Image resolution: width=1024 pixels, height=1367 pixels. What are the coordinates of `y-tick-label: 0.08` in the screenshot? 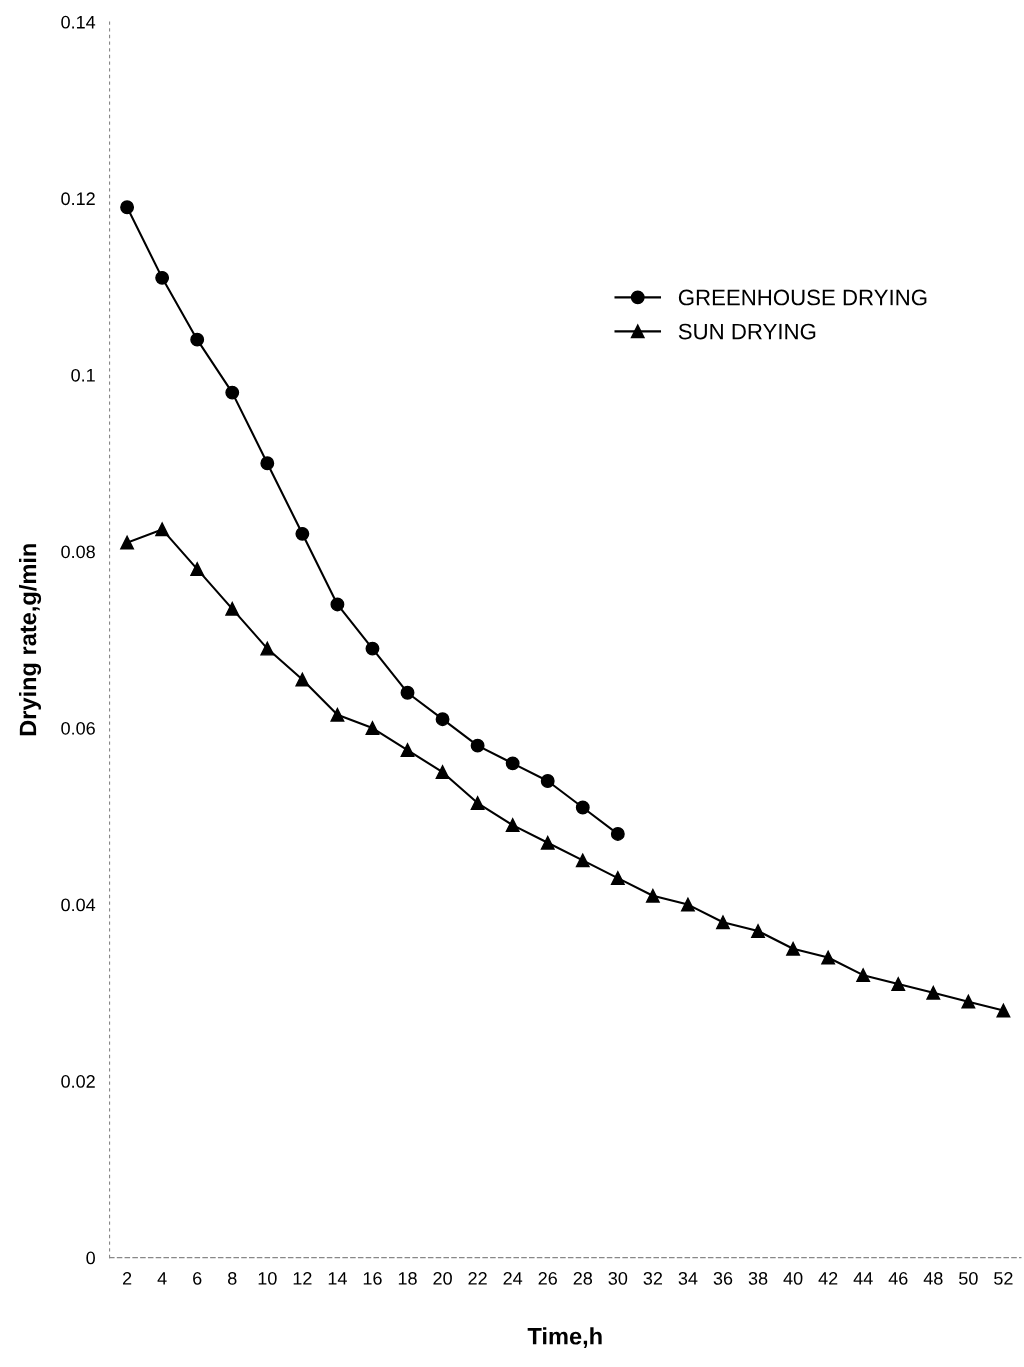 It's located at (78, 552).